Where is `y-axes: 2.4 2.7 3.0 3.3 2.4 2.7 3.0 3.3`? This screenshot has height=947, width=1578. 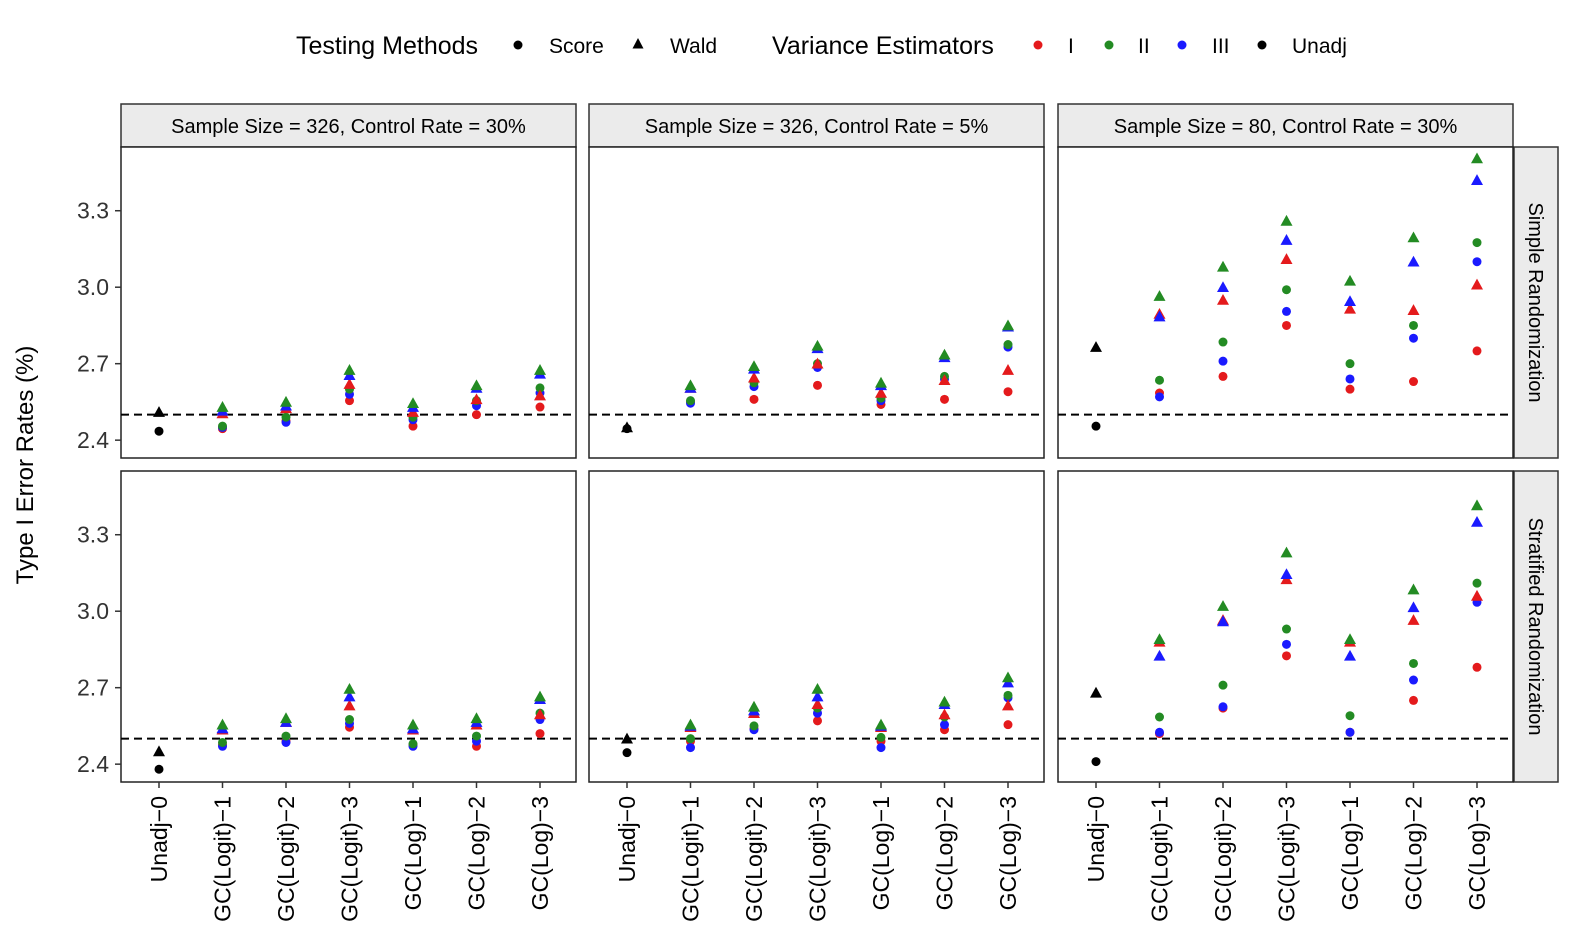 y-axes: 2.4 2.7 3.0 3.3 2.4 2.7 3.0 3.3 is located at coordinates (99, 487).